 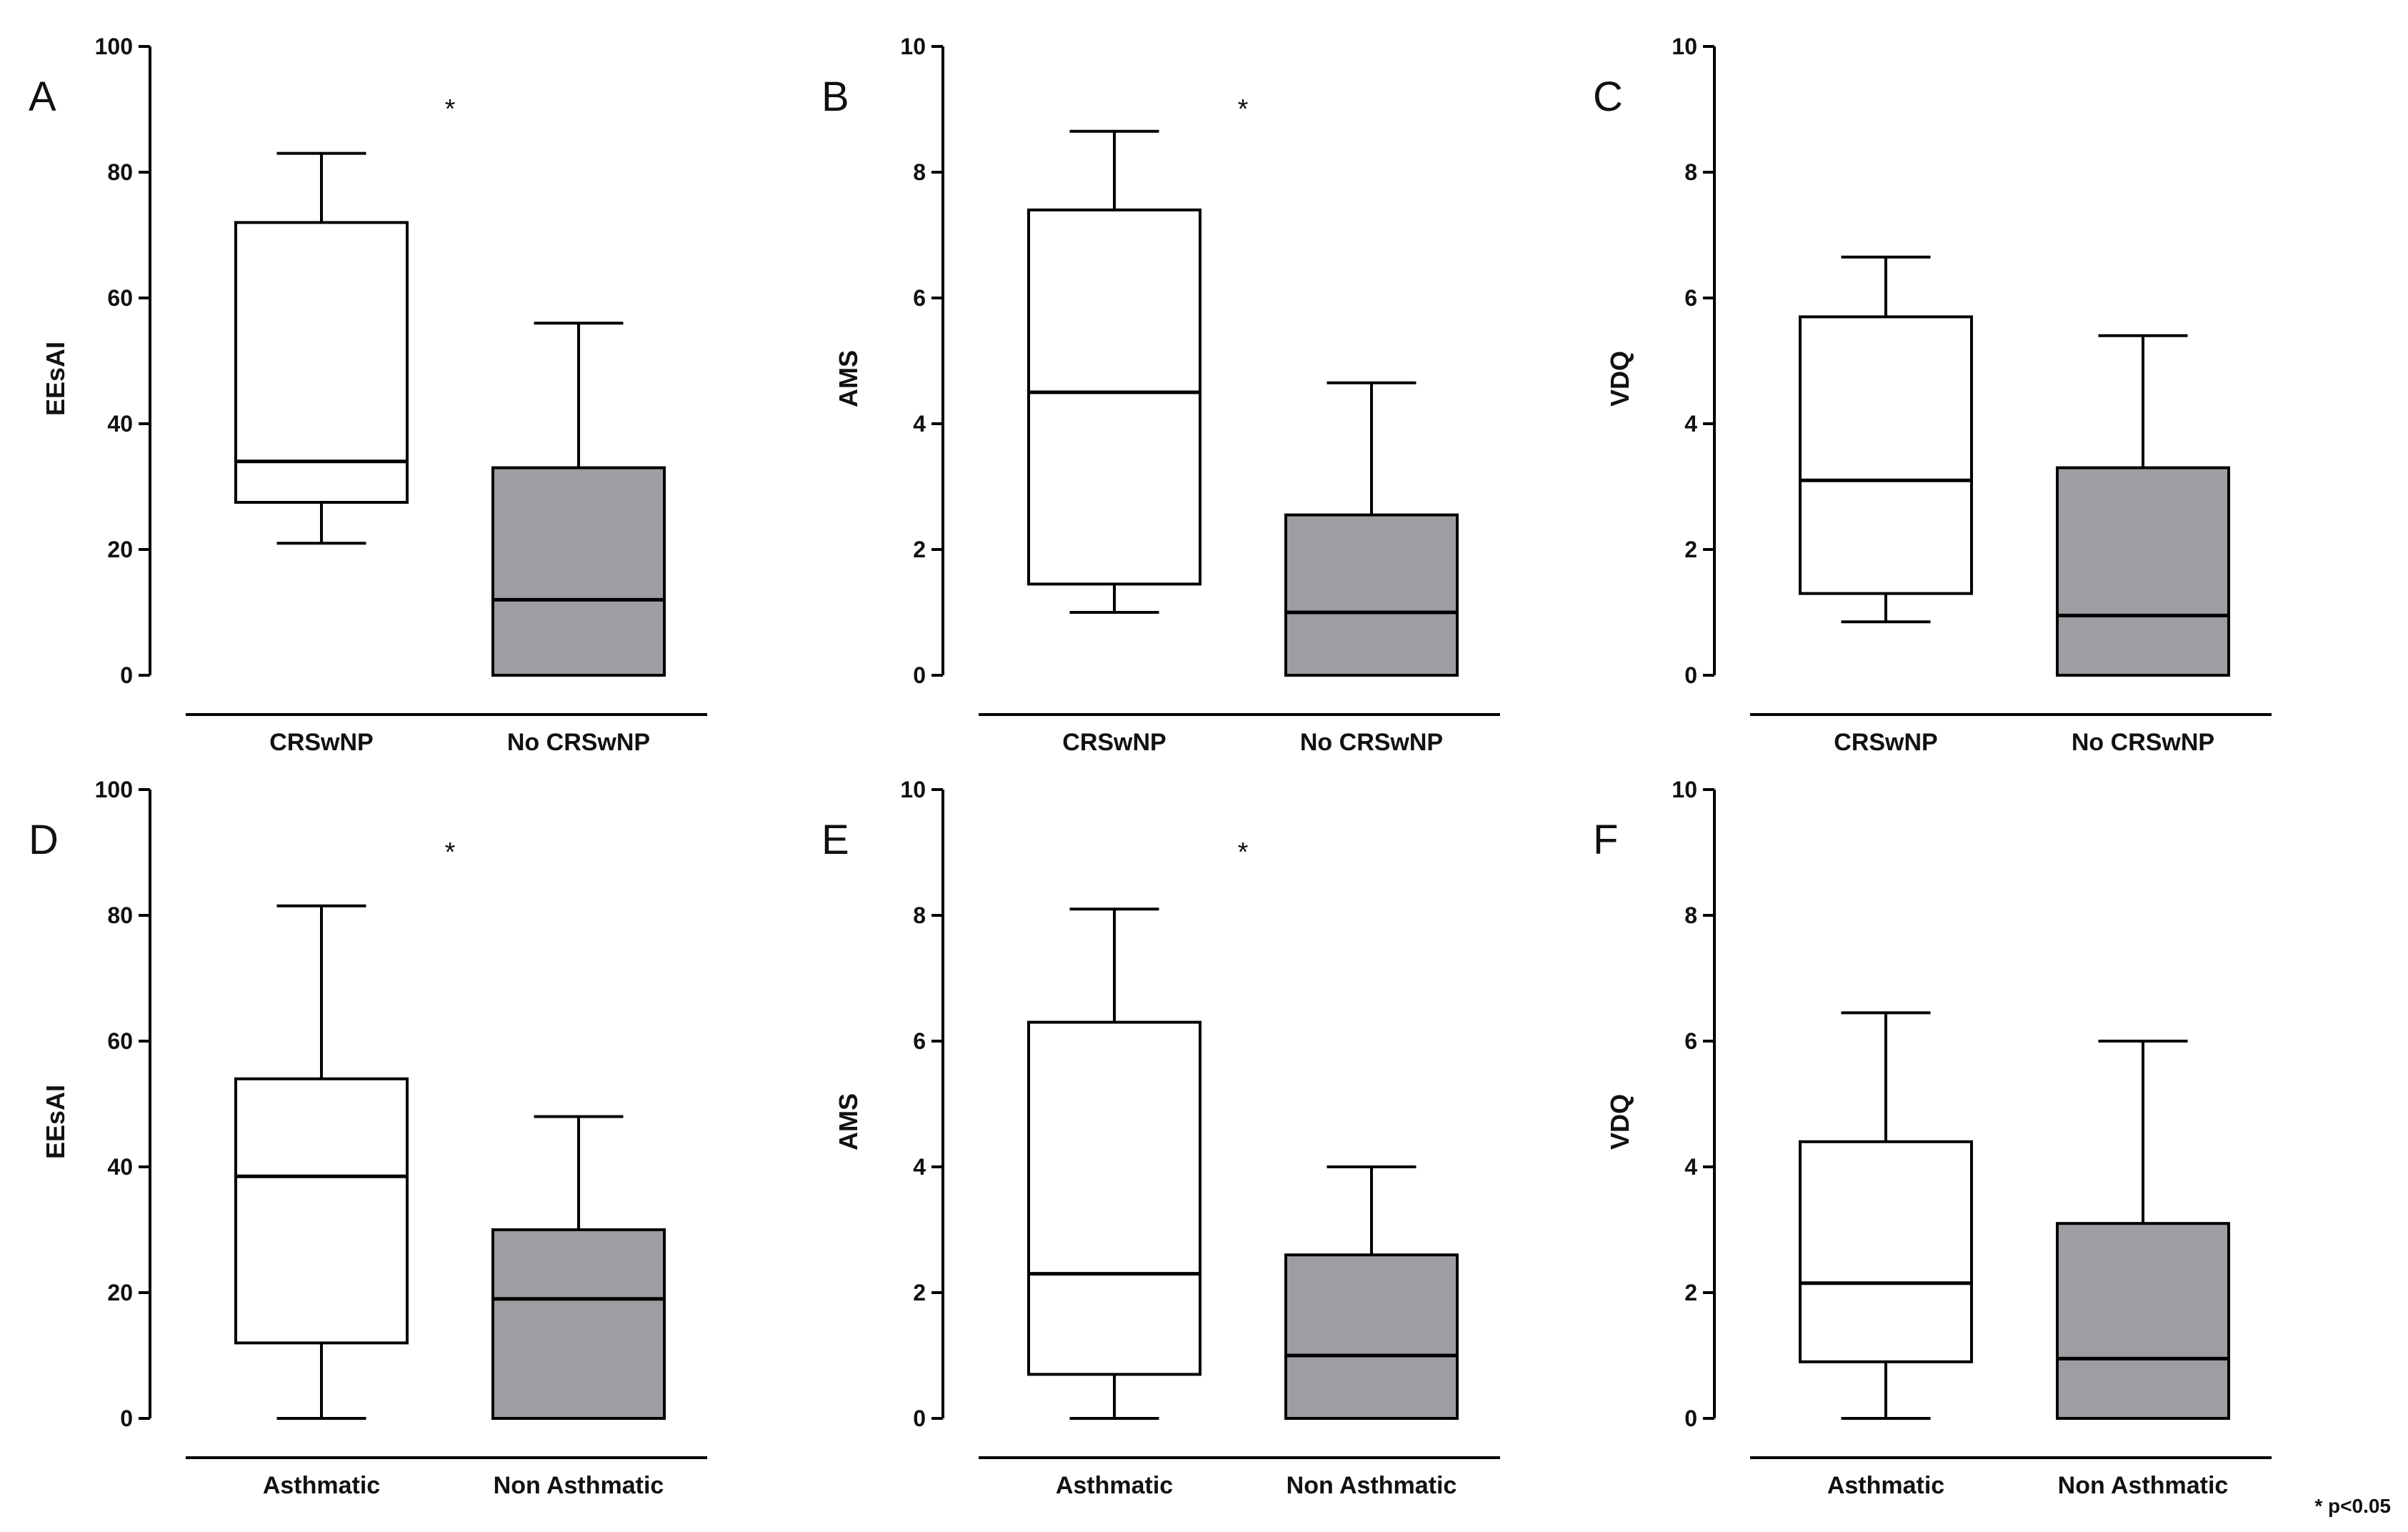 What do you see at coordinates (2352, 1506) in the screenshot?
I see `significance-footnote: * p<0.05` at bounding box center [2352, 1506].